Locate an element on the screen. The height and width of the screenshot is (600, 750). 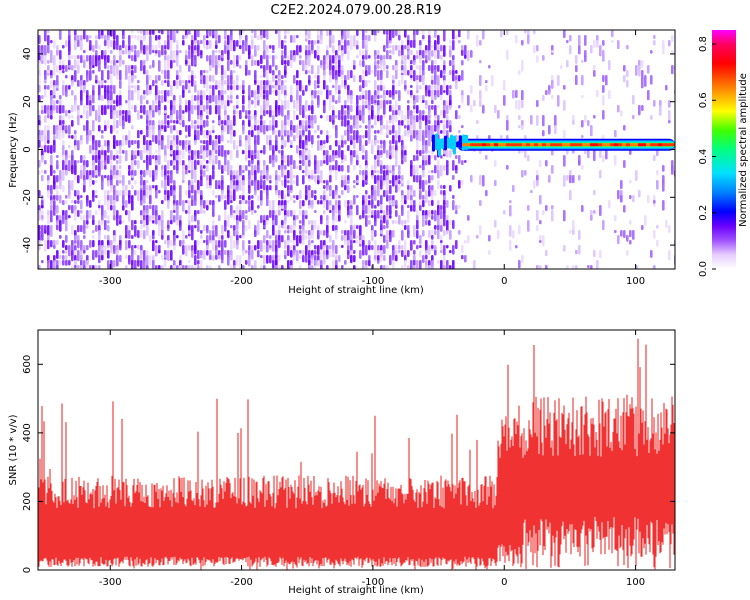
y-tick-label: 0 is located at coordinates (27, 570).